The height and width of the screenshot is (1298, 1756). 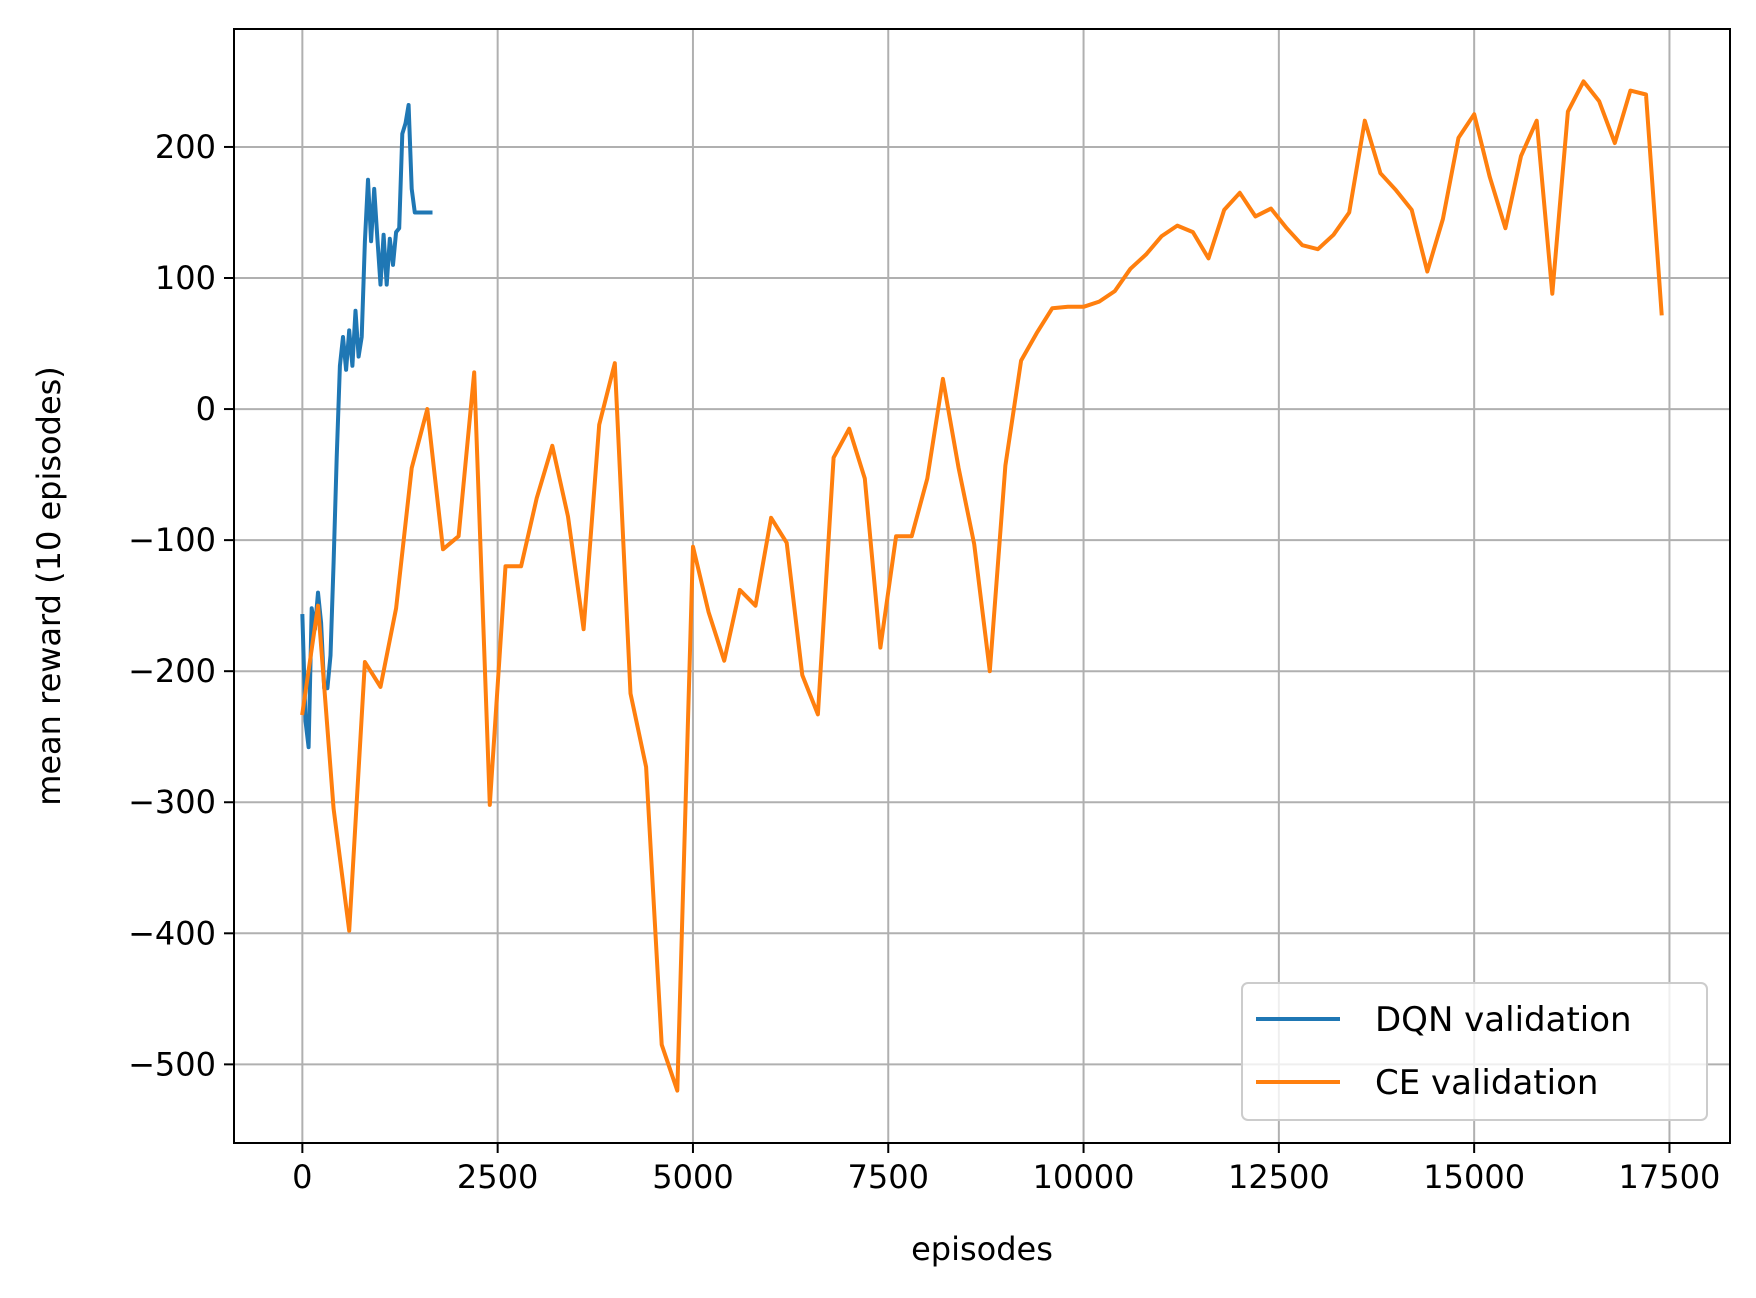 What do you see at coordinates (1279, 1177) in the screenshot?
I see `x-tick-label: 12500` at bounding box center [1279, 1177].